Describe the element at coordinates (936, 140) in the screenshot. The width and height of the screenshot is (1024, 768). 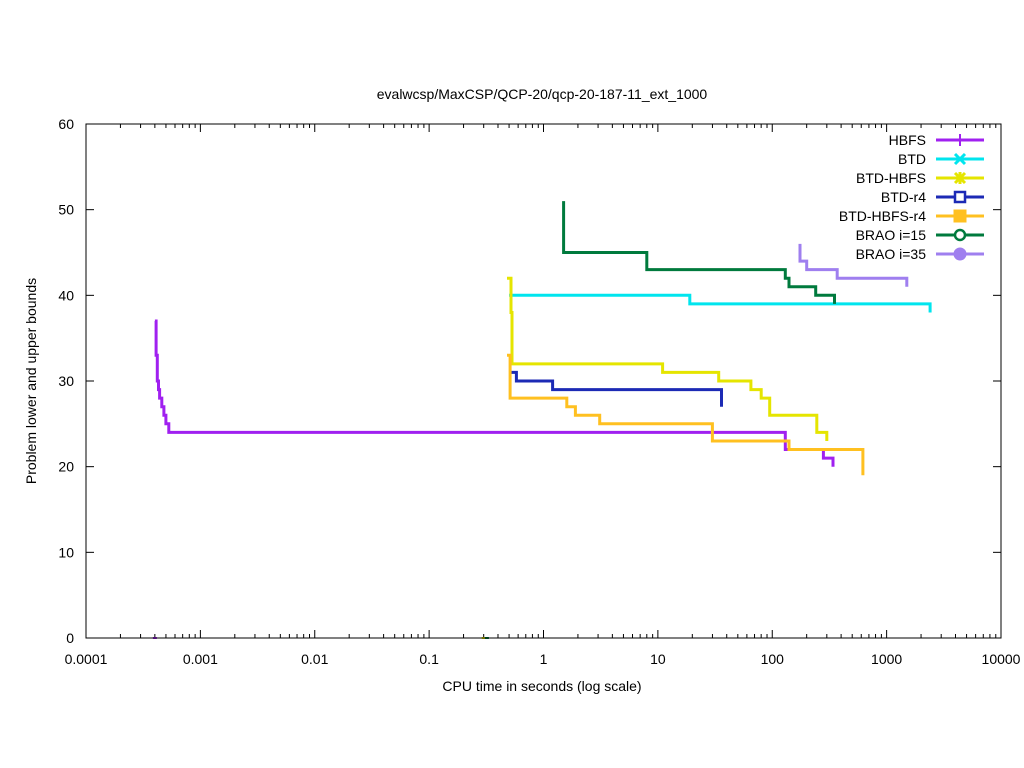
I see `legend-entry: HBFS` at that location.